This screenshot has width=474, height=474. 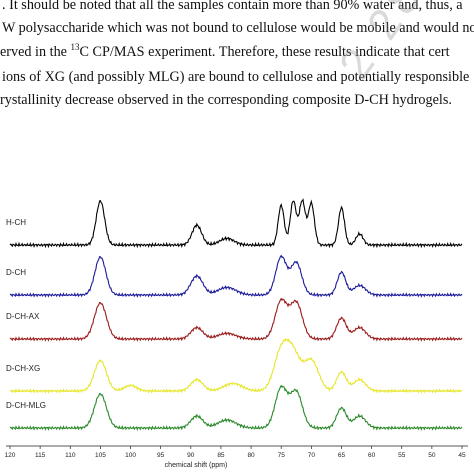 I want to click on paragraph-line-3-start: erved in the, so click(x=35, y=52).